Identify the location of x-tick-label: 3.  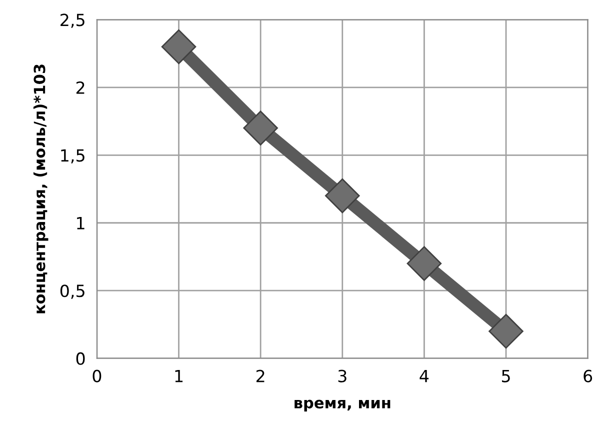
(342, 376).